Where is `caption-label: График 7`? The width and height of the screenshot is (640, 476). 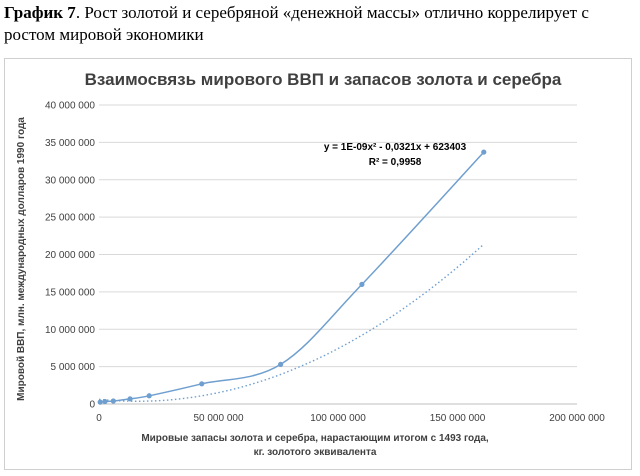 caption-label: График 7 is located at coordinates (40, 12).